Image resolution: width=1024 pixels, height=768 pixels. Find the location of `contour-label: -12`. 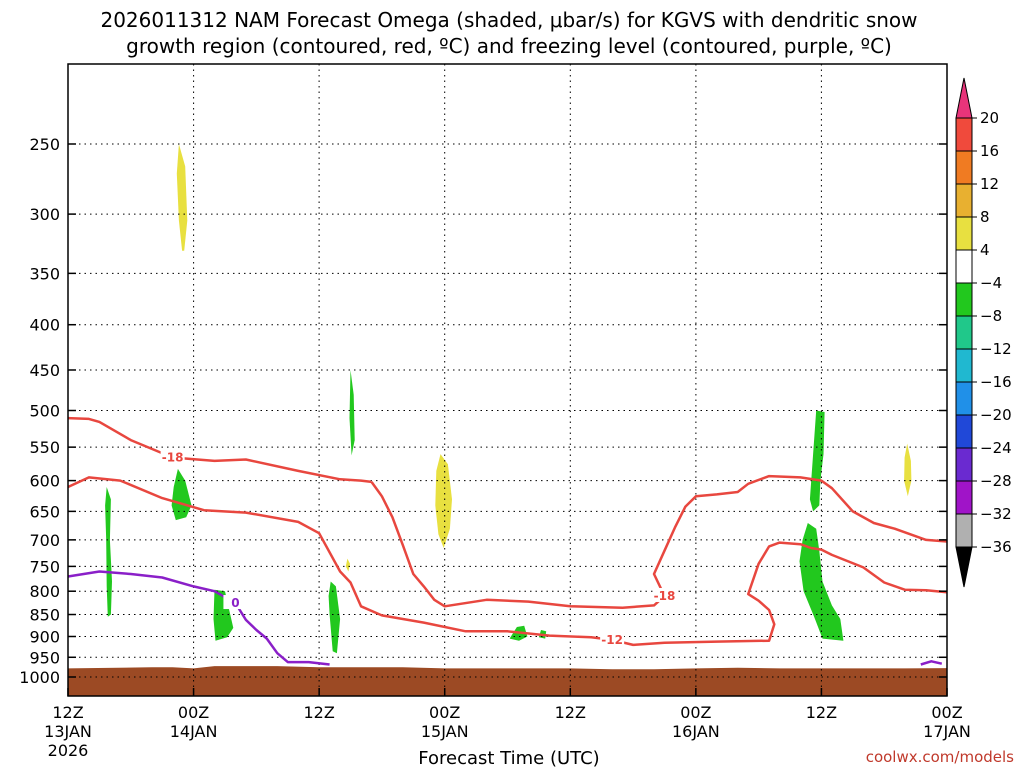

contour-label: -12 is located at coordinates (612, 640).